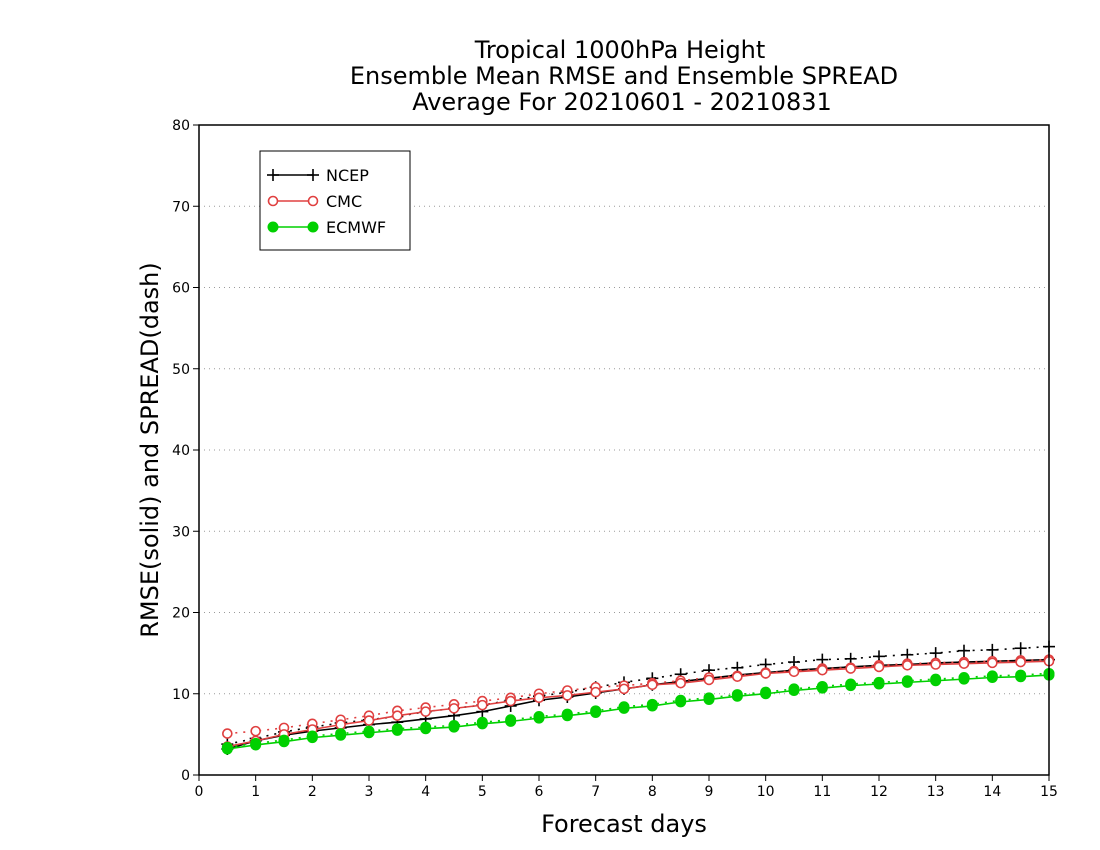 The image size is (1100, 850). What do you see at coordinates (620, 50) in the screenshot?
I see `title-line-1: Tropical 1000hPa Height` at bounding box center [620, 50].